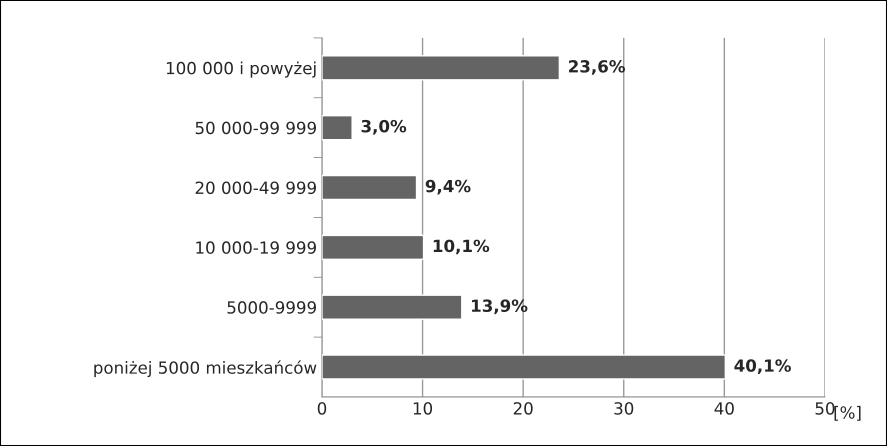  What do you see at coordinates (448, 187) in the screenshot?
I see `data-label: 9,4%` at bounding box center [448, 187].